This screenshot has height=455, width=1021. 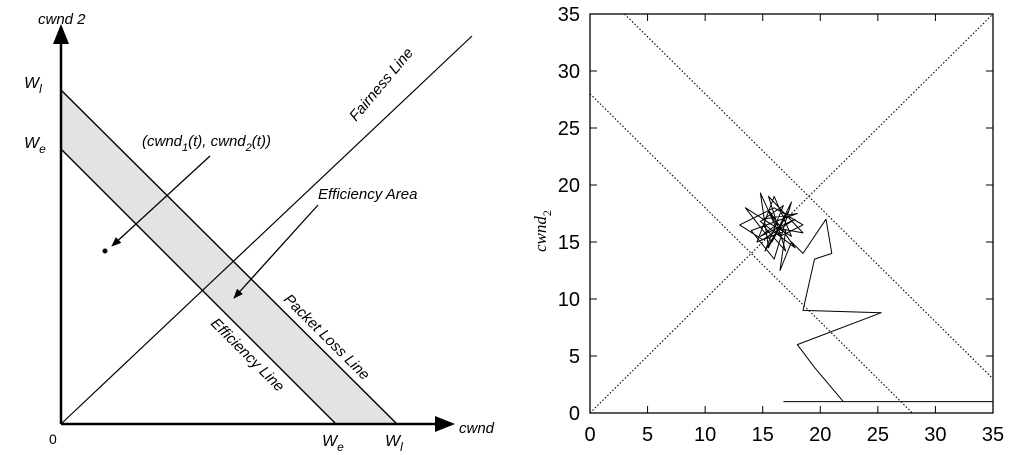 I want to click on efficiency-area-arrow, so click(x=276, y=251).